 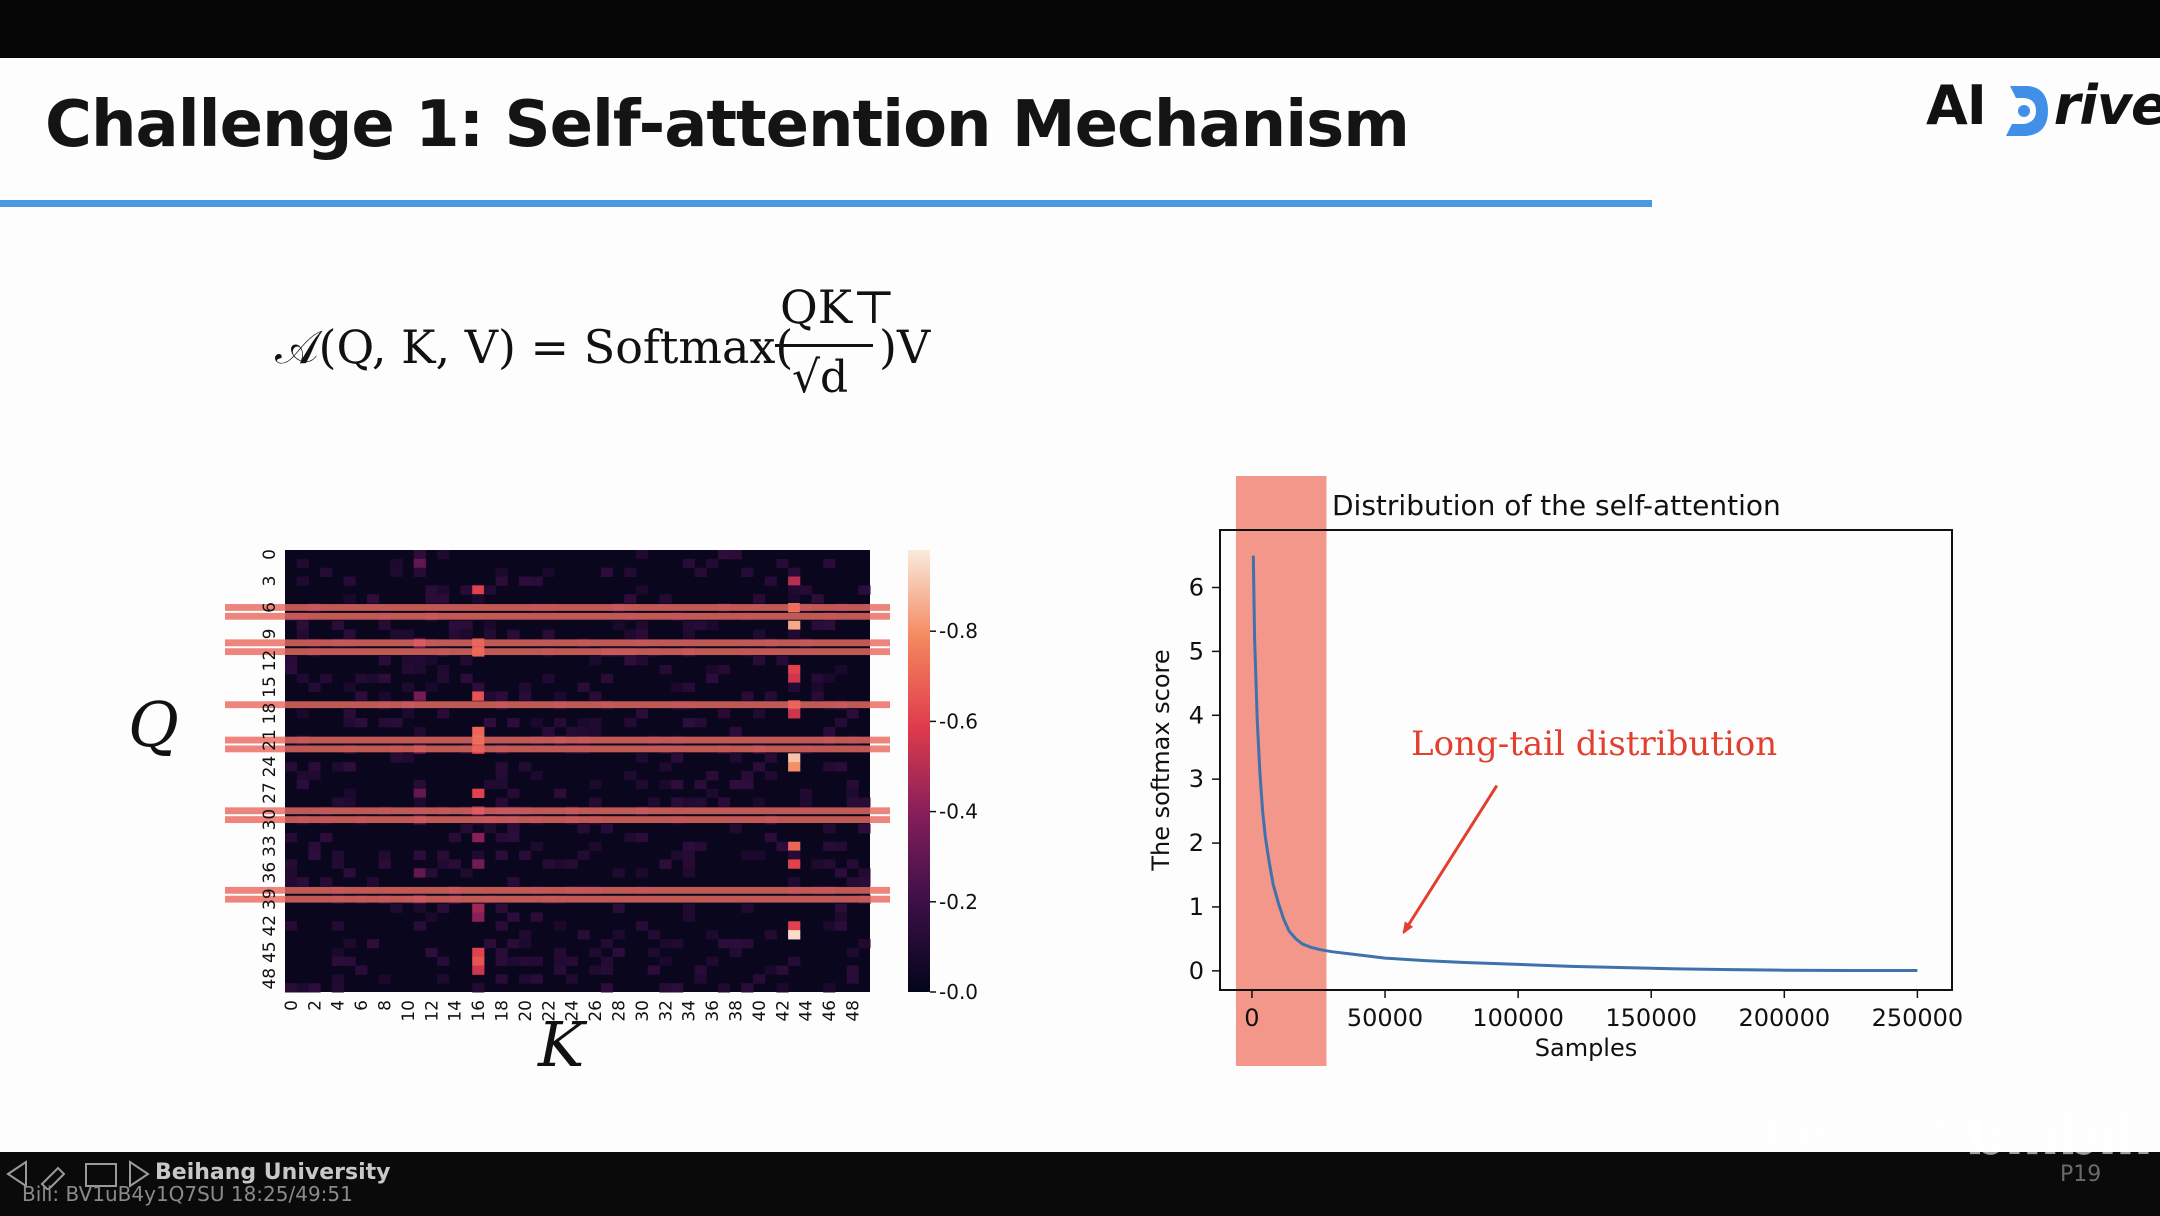 I want to click on x-tick: 42, so click(x=783, y=1011).